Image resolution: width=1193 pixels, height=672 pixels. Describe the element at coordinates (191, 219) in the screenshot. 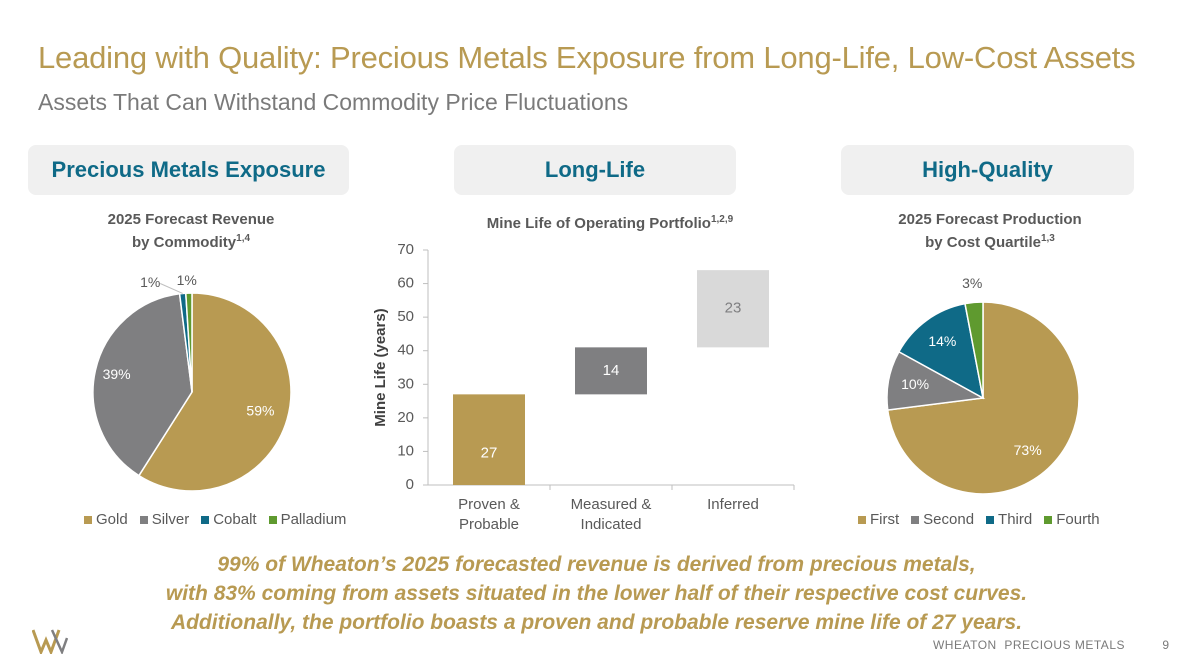

I see `revenue-chart-title-line1: 2025 Forecast Revenue` at that location.